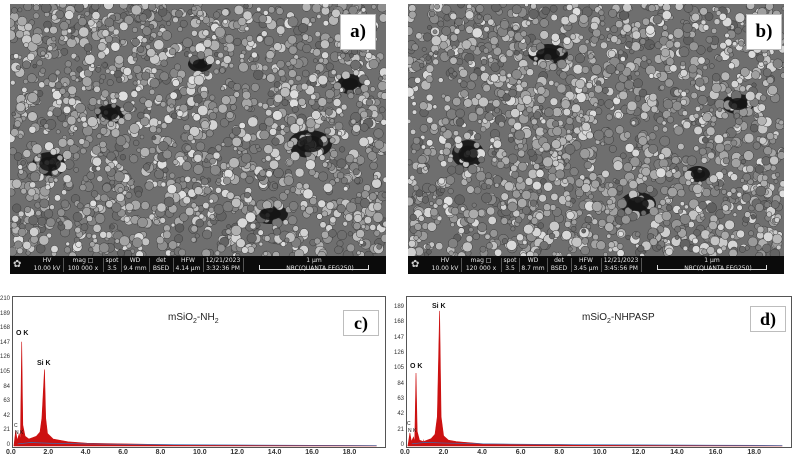 The height and width of the screenshot is (470, 798). What do you see at coordinates (533, 264) in the screenshot?
I see `wd-cell: WD 8.7 mm` at bounding box center [533, 264].